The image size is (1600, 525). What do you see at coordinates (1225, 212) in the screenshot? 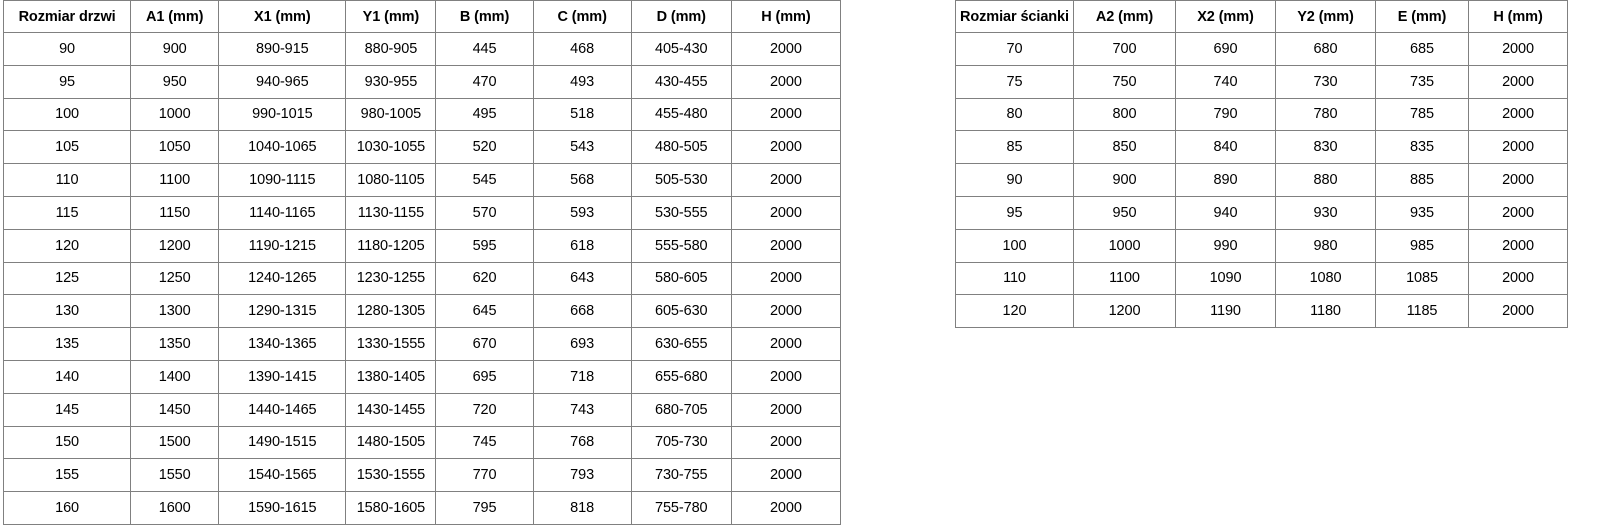
I see `cell-x2: 940` at bounding box center [1225, 212].